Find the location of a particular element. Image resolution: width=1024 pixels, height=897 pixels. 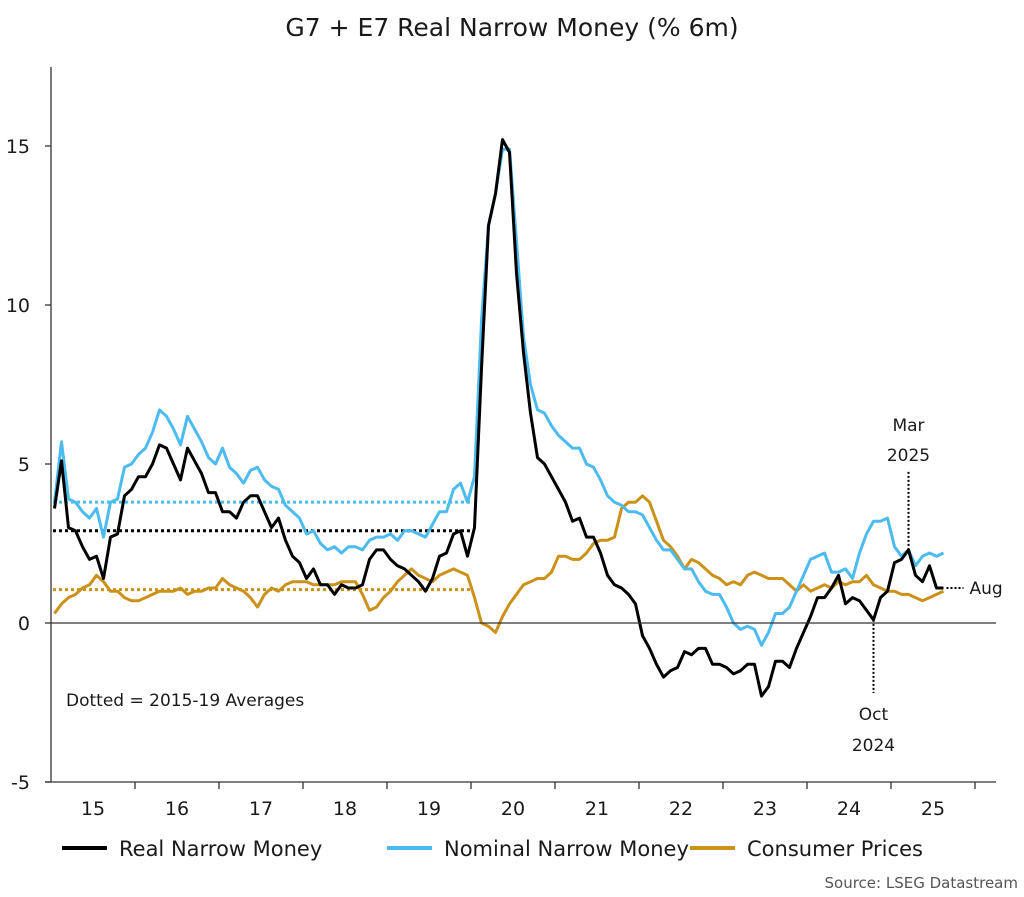

x-tick-label: 21 is located at coordinates (597, 809).